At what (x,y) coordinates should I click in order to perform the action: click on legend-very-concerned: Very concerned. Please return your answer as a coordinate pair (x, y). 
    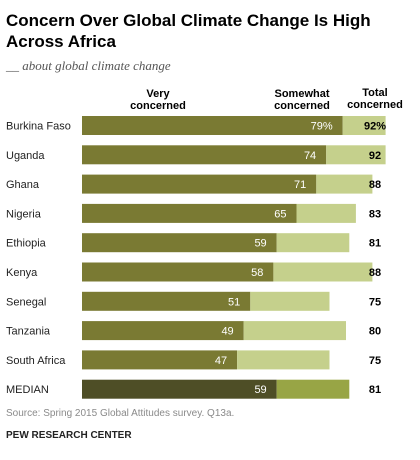
    Looking at the image, I should click on (158, 100).